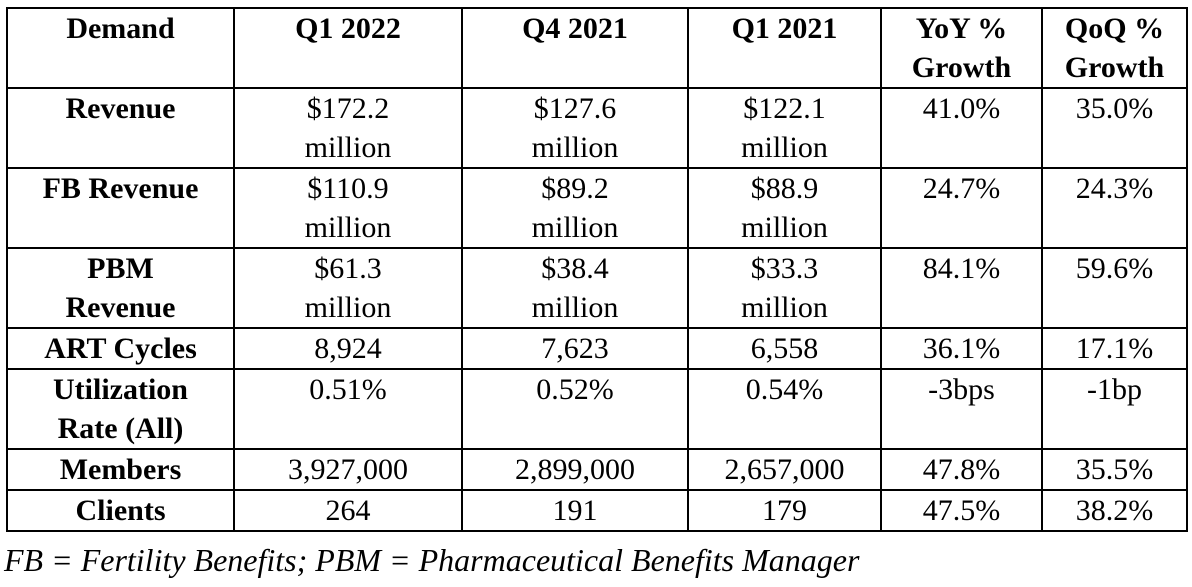  Describe the element at coordinates (120, 409) in the screenshot. I see `row-label-utilization-rate: Utilization Rate (All)` at that location.